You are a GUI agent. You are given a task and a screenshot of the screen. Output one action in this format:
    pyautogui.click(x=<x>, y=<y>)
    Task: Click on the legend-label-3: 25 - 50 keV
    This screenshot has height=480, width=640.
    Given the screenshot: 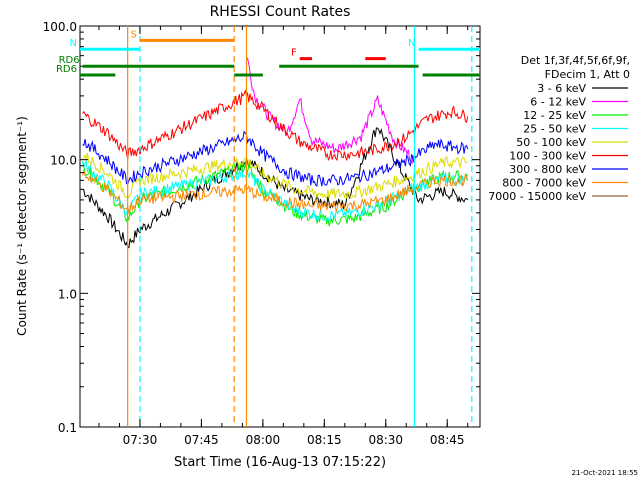 What is the action you would take?
    pyautogui.click(x=554, y=129)
    